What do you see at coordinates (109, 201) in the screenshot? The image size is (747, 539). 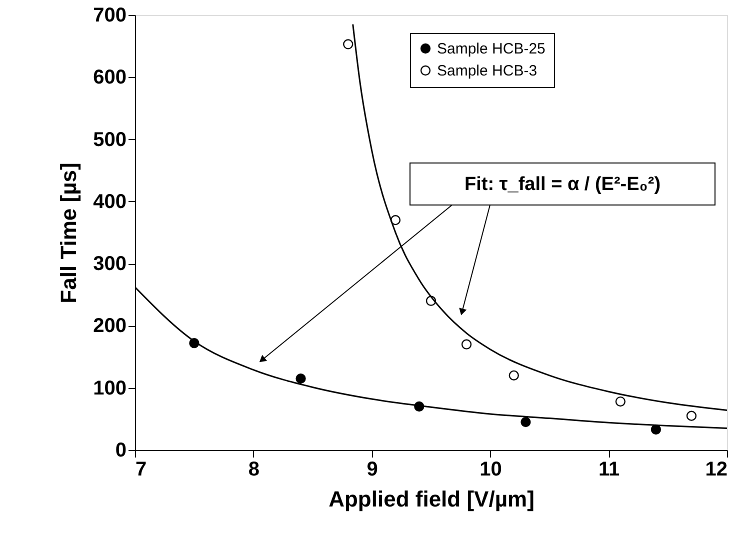 I see `y-tick-label: 400` at bounding box center [109, 201].